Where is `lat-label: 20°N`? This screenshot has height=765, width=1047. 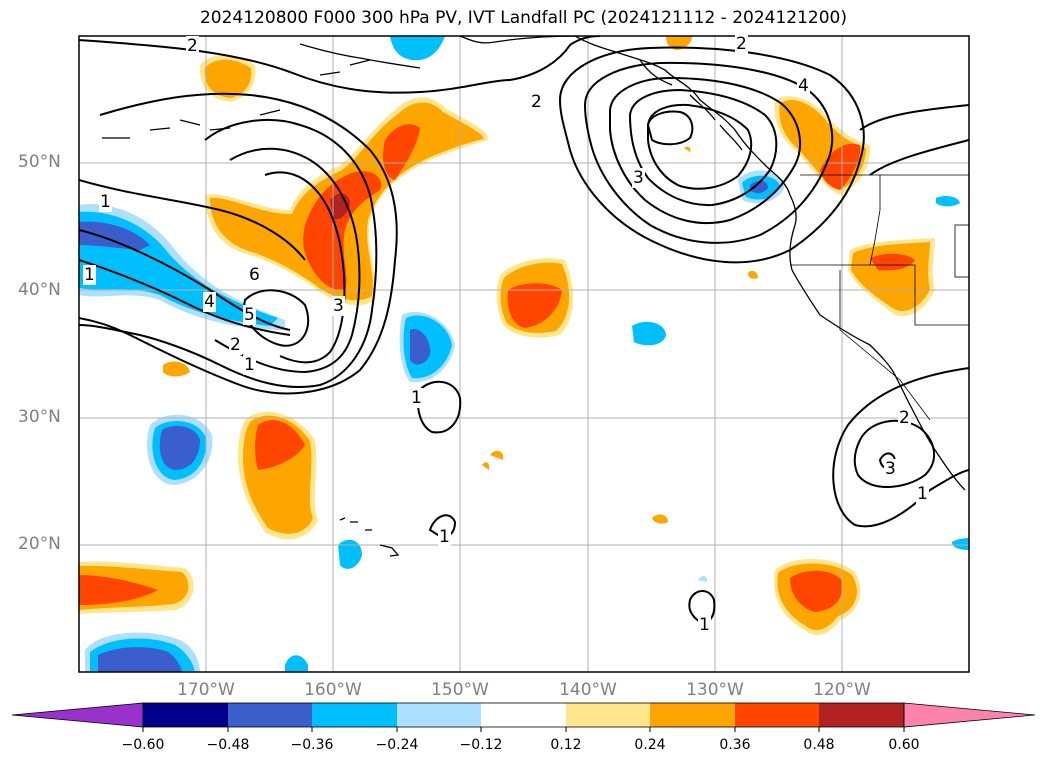
lat-label: 20°N is located at coordinates (39, 544).